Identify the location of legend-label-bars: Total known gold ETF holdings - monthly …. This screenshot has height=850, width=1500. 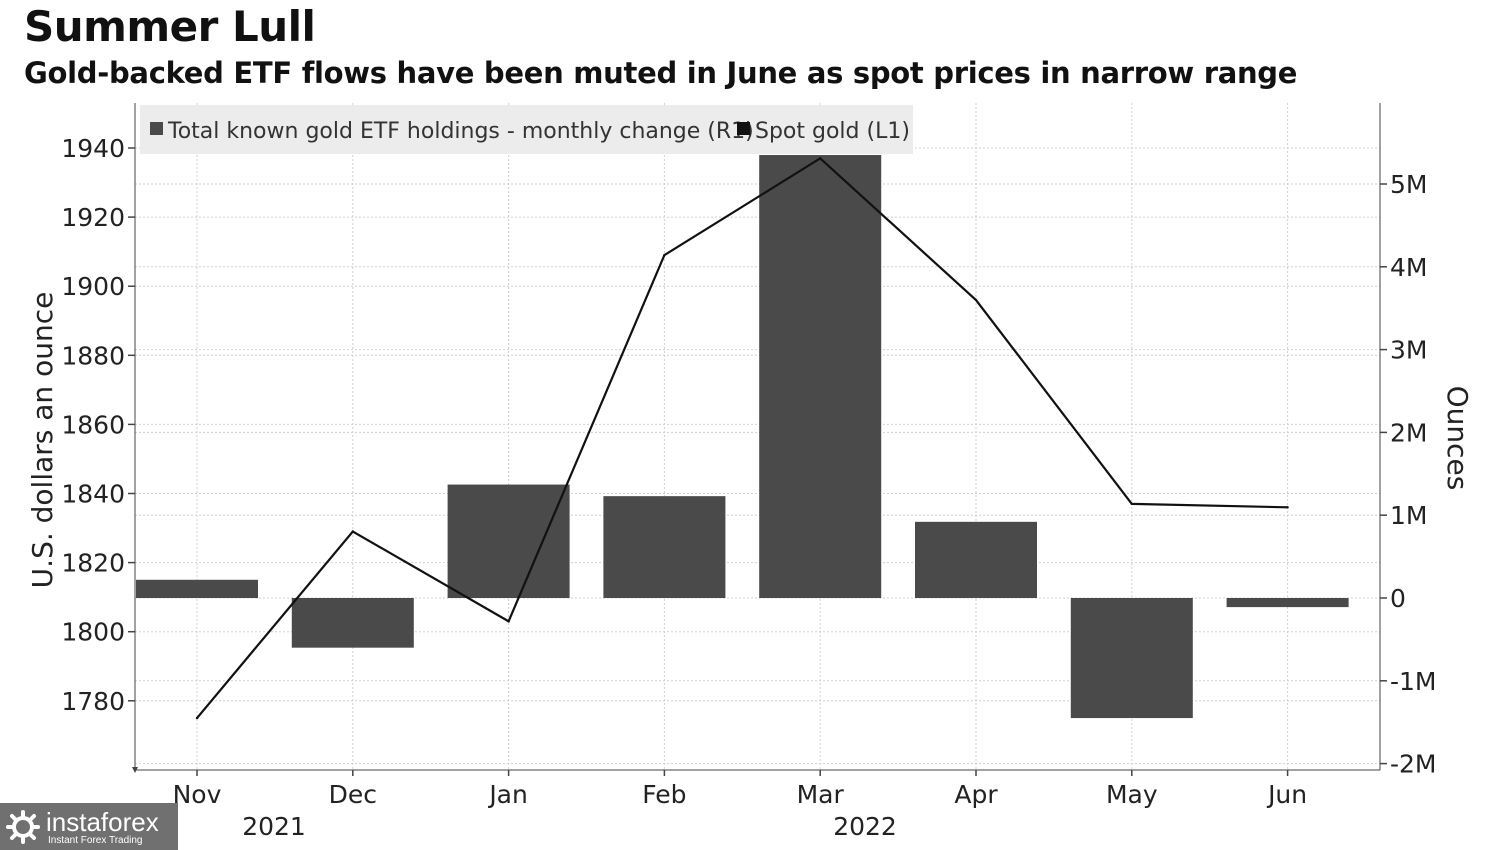
(460, 131).